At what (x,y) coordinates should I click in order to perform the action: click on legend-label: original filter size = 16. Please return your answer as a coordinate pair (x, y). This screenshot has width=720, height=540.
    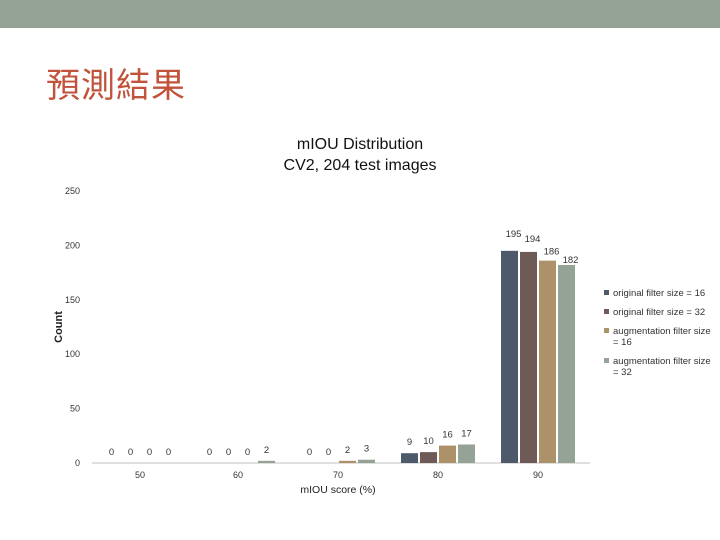
    Looking at the image, I should click on (659, 293).